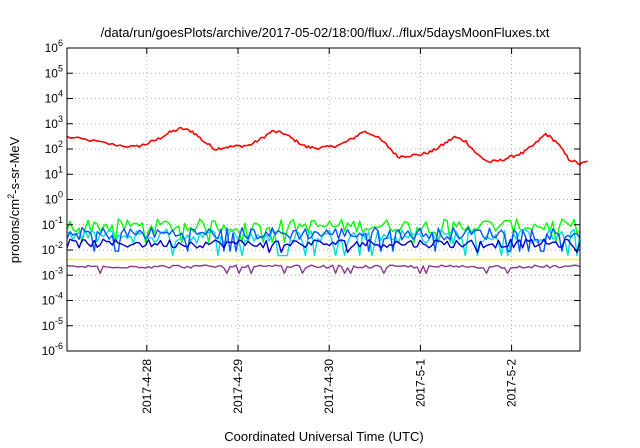  I want to click on y-tick-label: 10⁻⁴, so click(52, 299).